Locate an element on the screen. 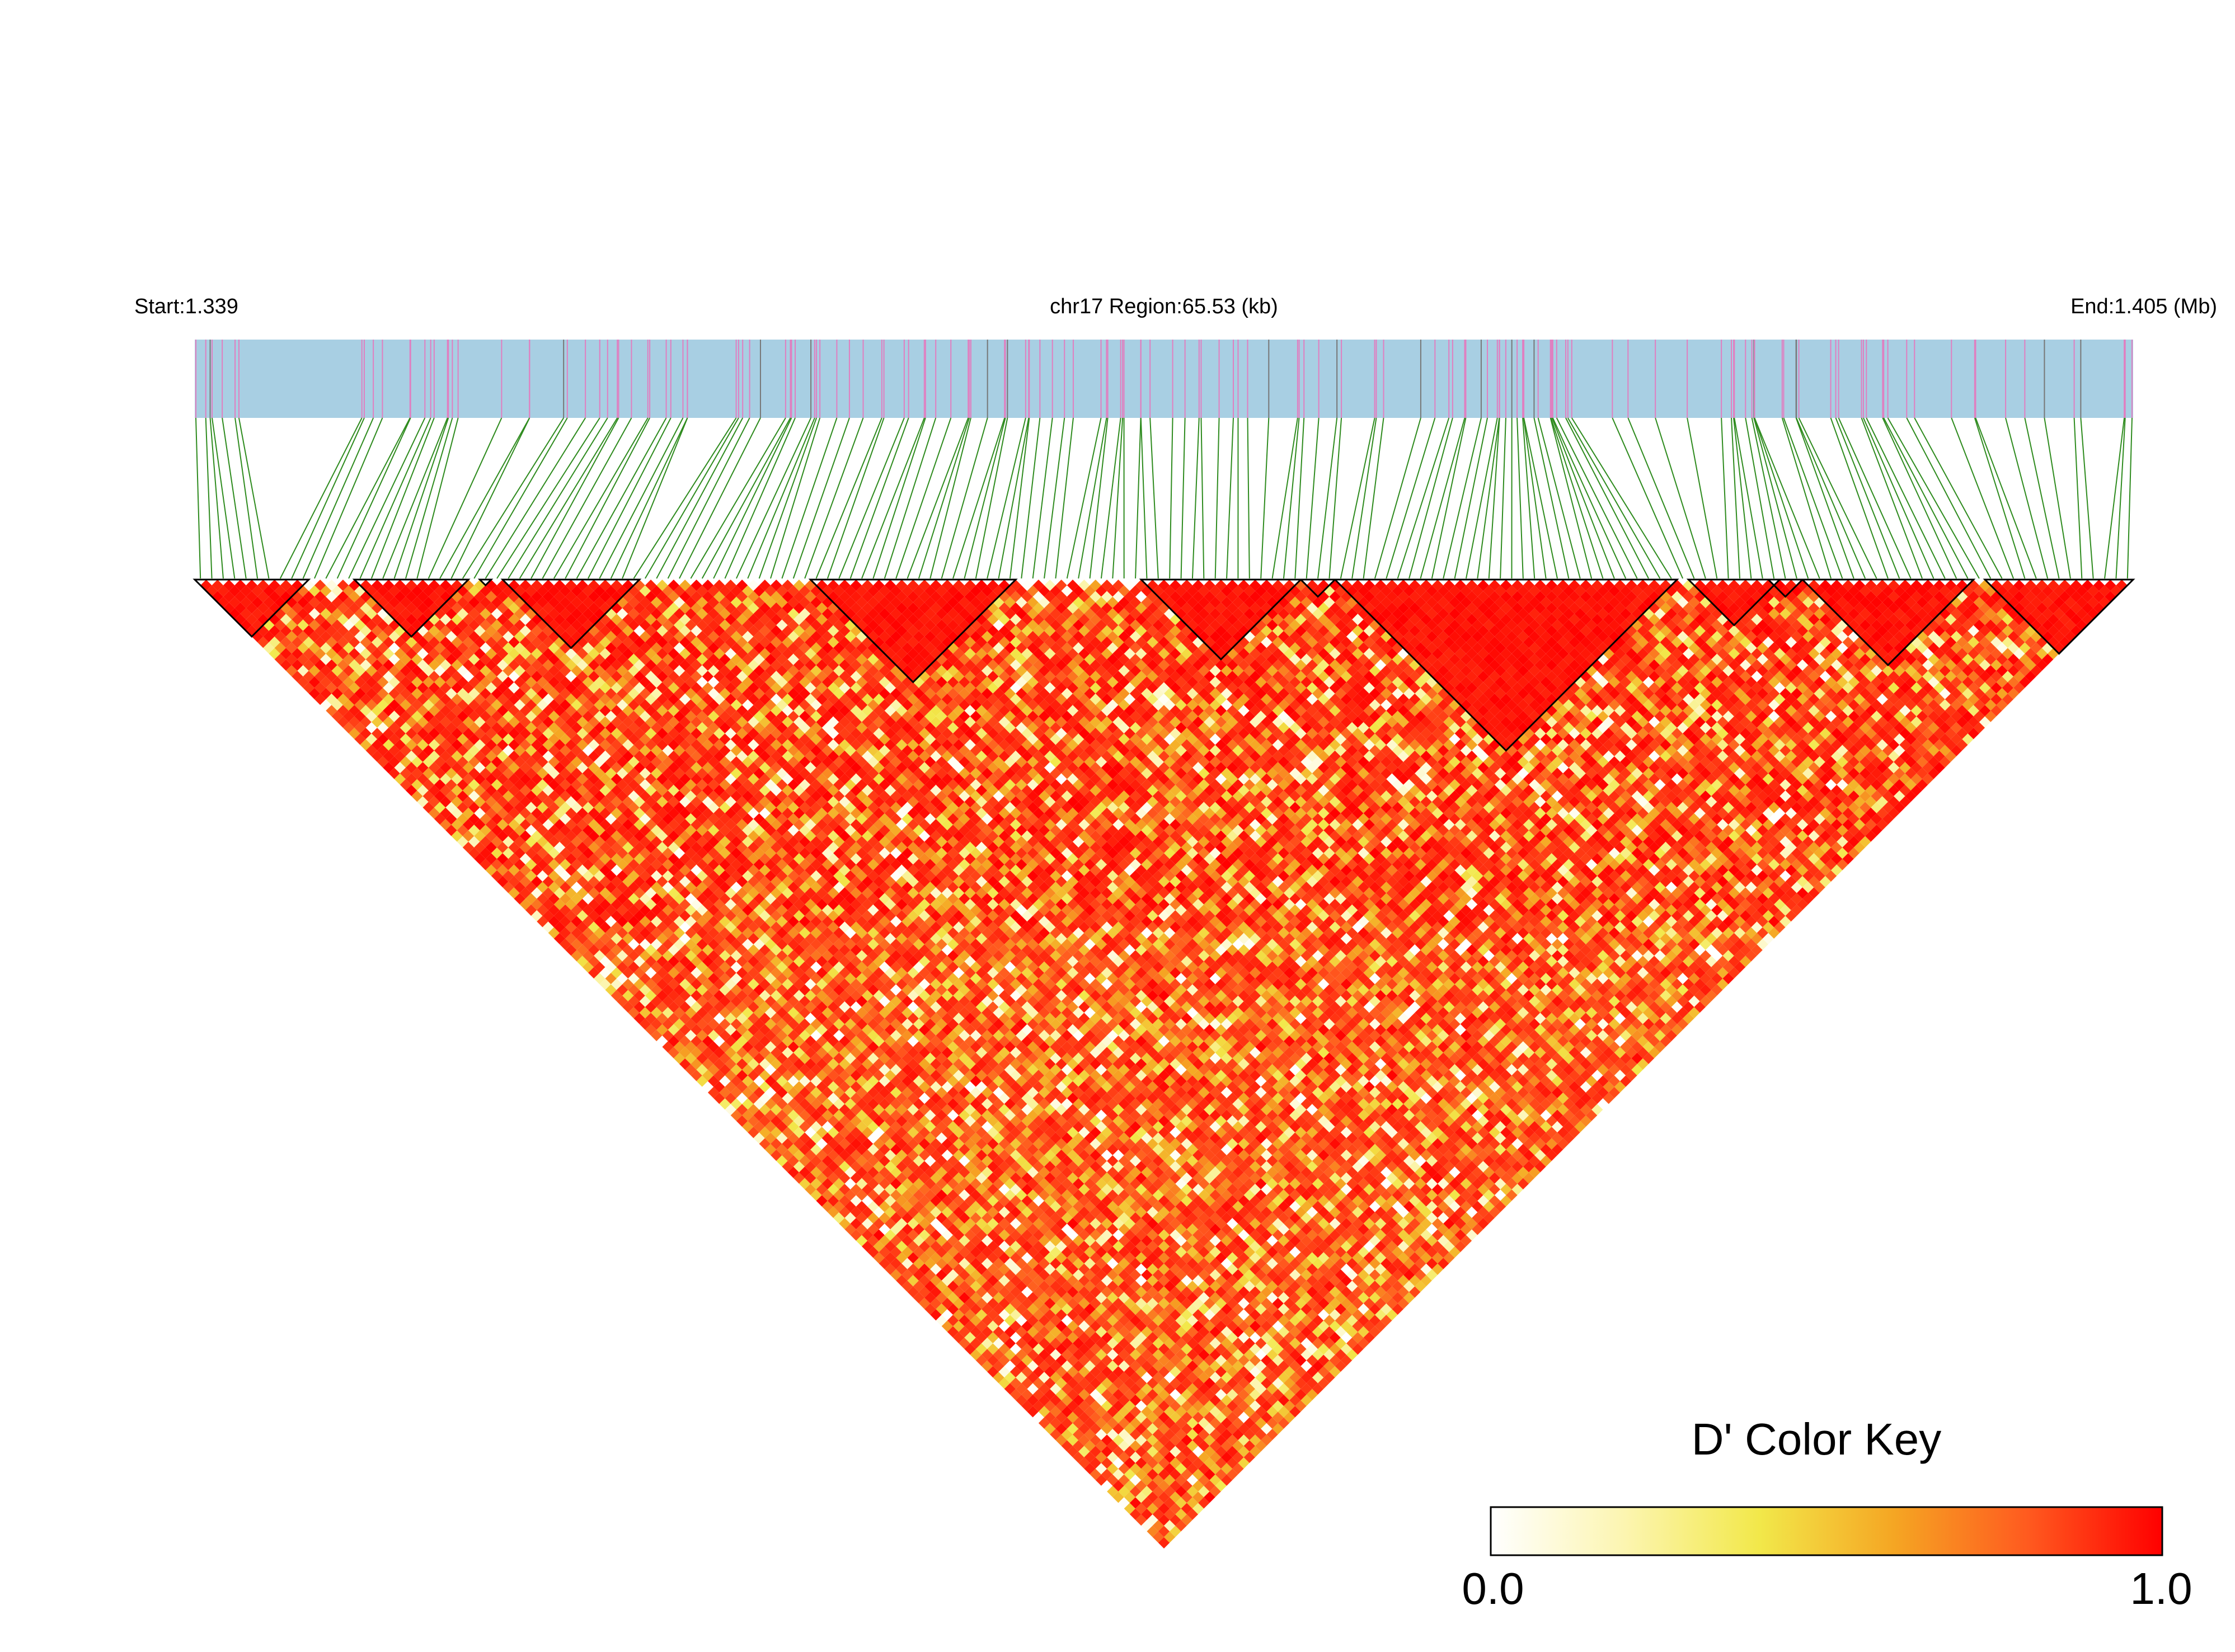  snp-position-track is located at coordinates (1164, 379).